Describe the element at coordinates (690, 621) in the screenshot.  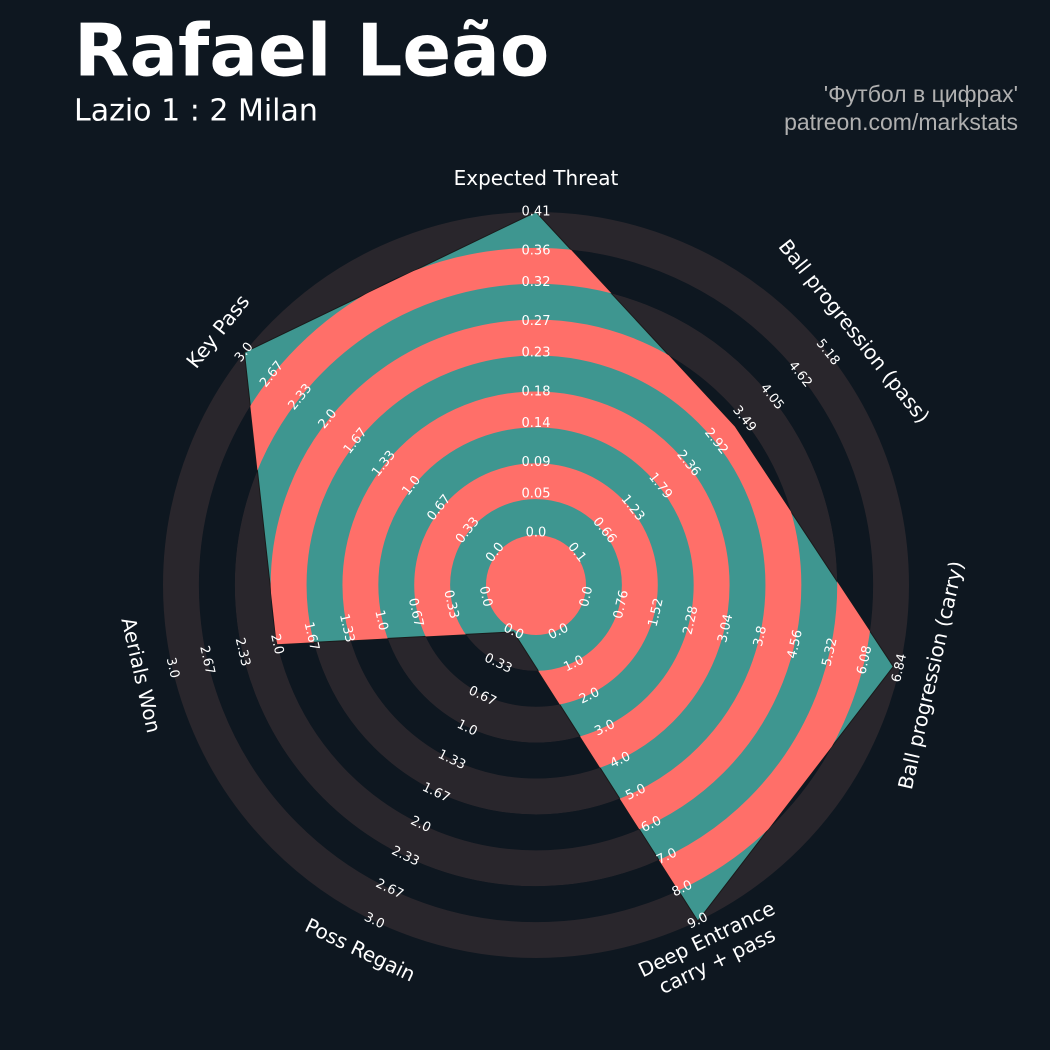
I see `tick-label: 2.28` at that location.